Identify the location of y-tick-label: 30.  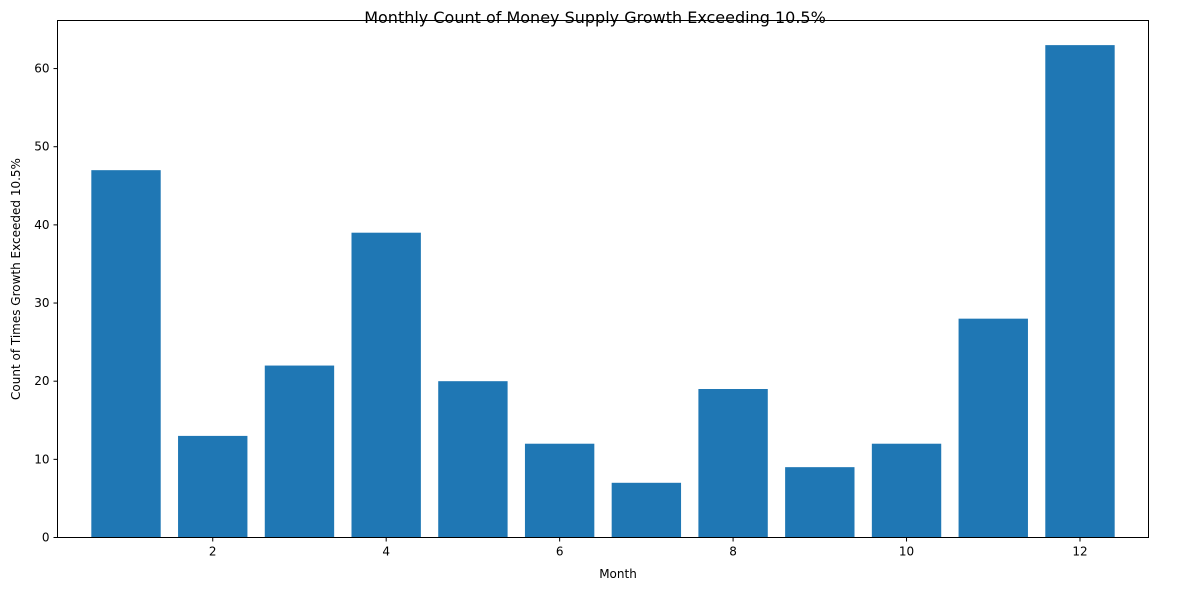
(41, 303).